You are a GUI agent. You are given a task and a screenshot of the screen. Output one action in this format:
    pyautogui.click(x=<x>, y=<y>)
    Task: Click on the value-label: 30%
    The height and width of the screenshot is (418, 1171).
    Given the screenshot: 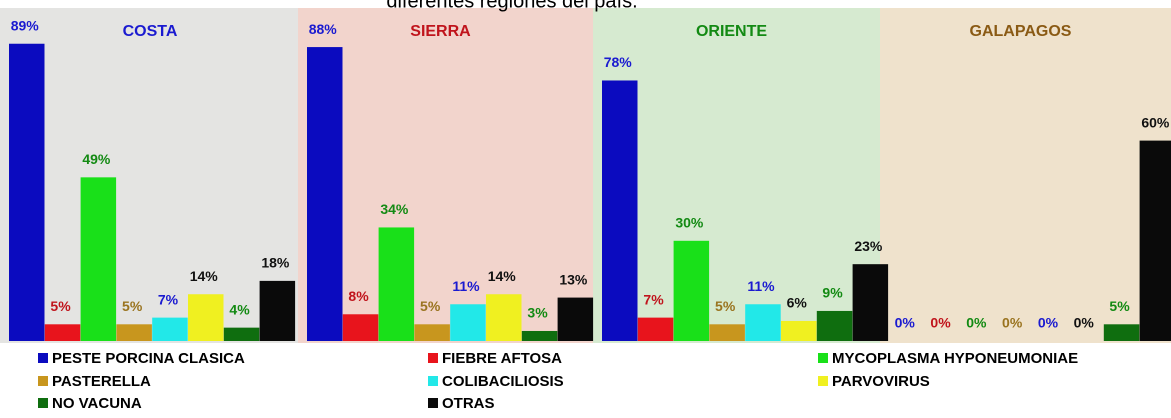 What is the action you would take?
    pyautogui.click(x=689, y=223)
    